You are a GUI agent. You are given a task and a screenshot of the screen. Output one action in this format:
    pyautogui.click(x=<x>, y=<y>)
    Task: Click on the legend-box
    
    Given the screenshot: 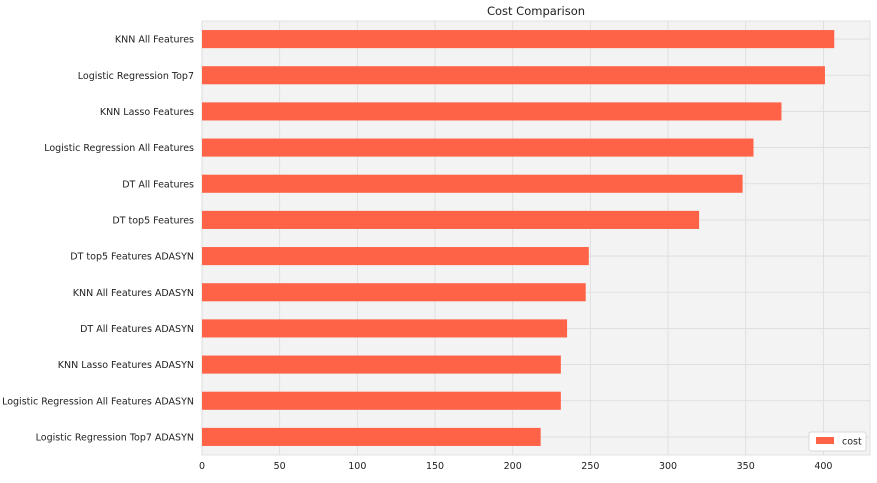 What is the action you would take?
    pyautogui.click(x=837, y=441)
    